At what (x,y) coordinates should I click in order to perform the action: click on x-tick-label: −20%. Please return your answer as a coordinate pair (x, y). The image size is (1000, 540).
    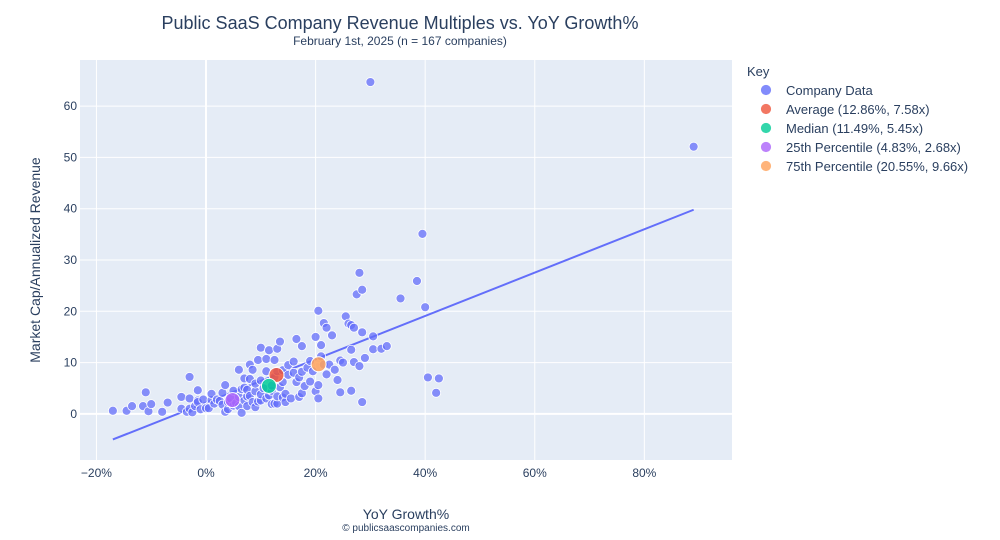
    Looking at the image, I should click on (96, 473).